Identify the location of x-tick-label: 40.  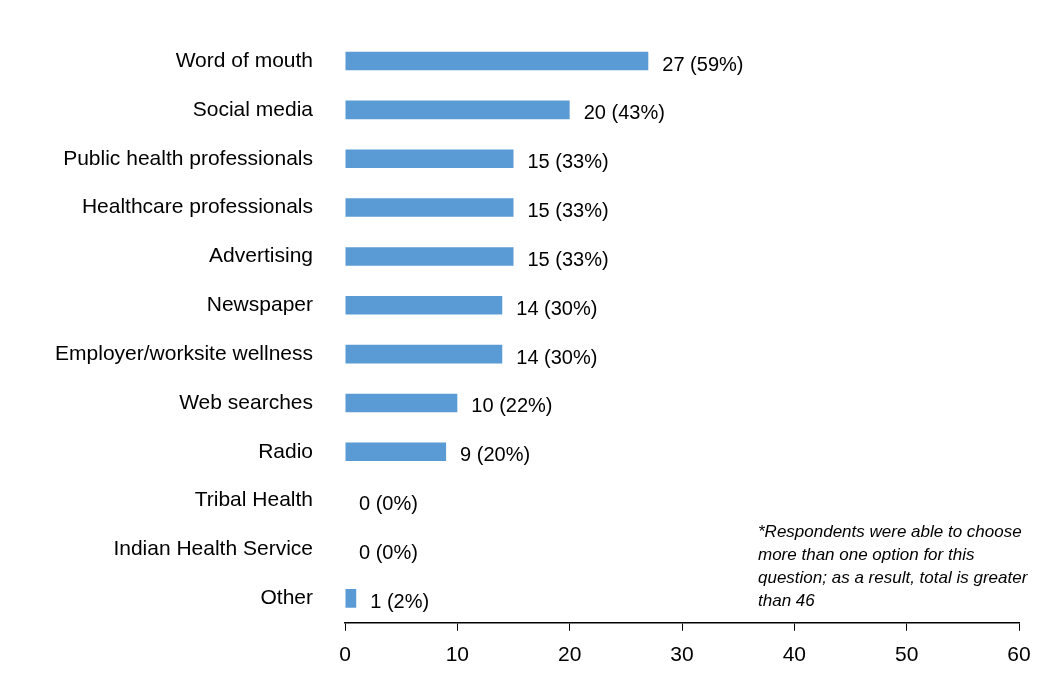
(794, 654).